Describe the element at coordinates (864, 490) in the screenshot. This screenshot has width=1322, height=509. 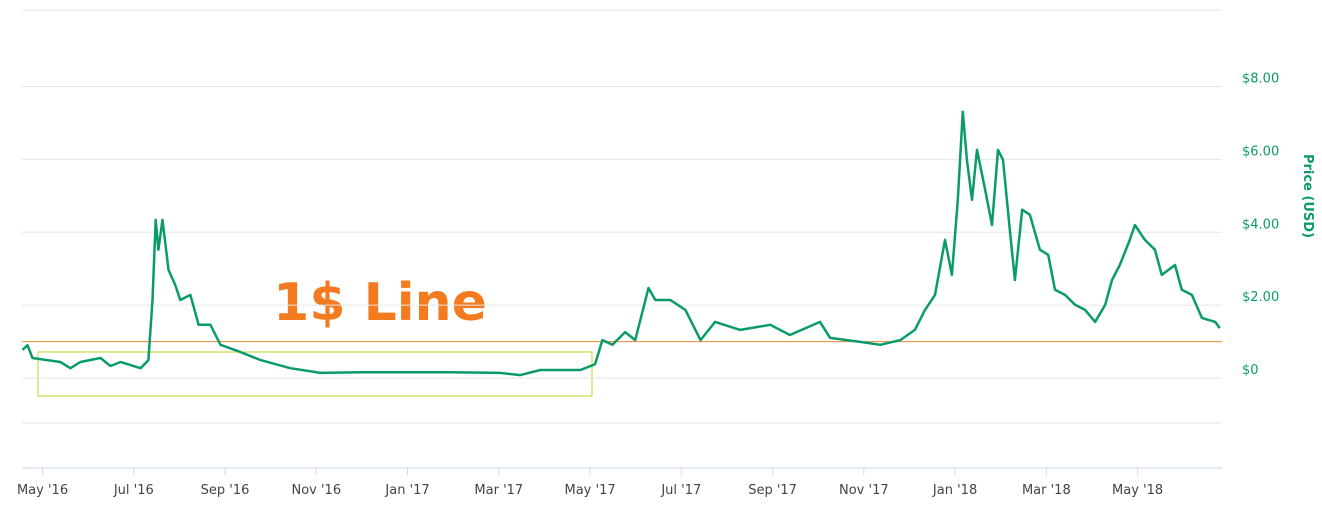
I see `x-tick-label: Nov '17` at that location.